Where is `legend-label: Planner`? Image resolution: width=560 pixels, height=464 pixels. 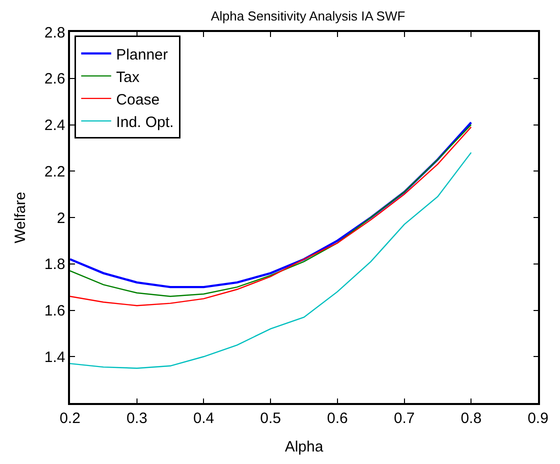
legend-label: Planner is located at coordinates (142, 55).